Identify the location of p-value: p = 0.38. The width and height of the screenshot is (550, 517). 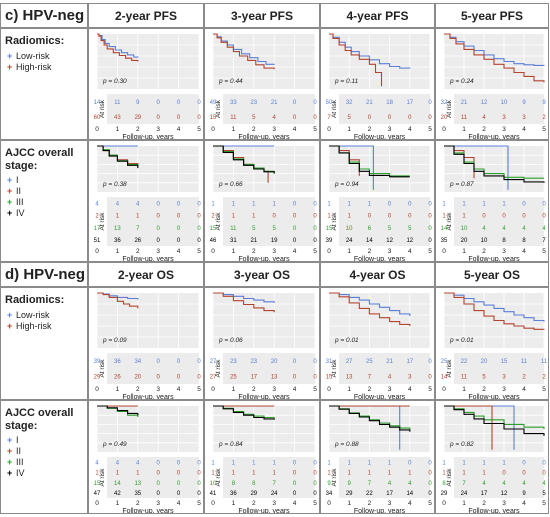
(114, 184).